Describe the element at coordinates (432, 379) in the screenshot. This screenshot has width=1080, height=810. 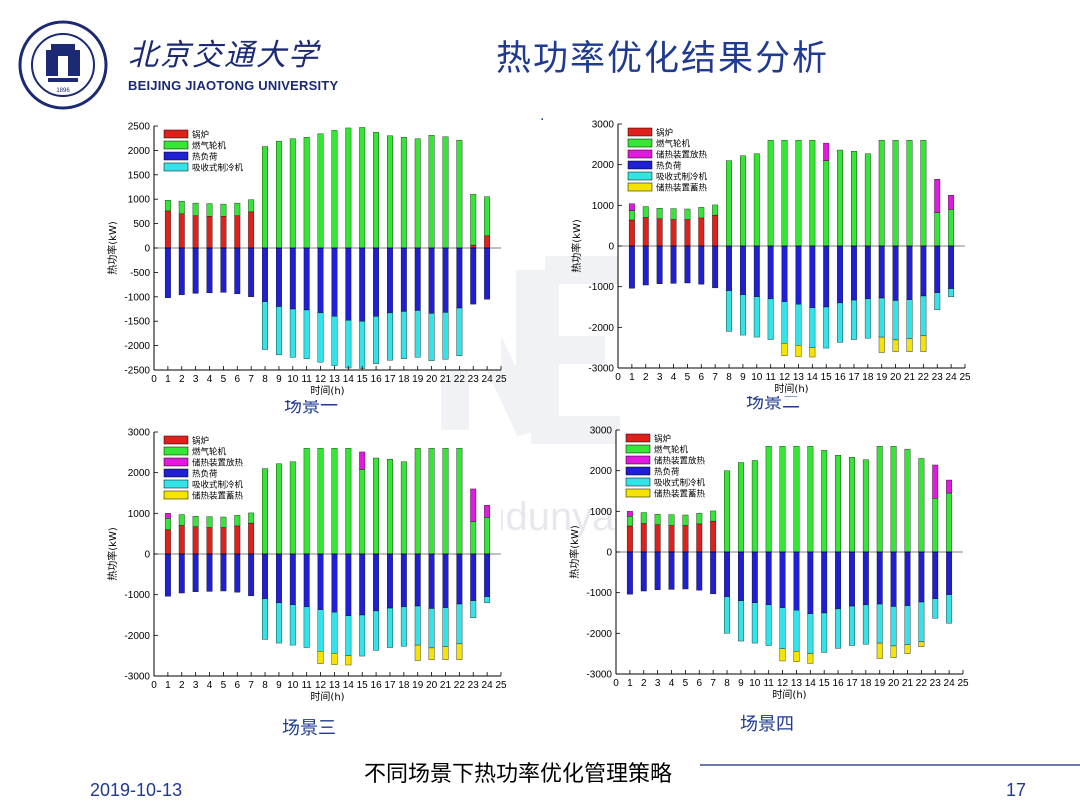
I see `x-tick-label: 20` at that location.